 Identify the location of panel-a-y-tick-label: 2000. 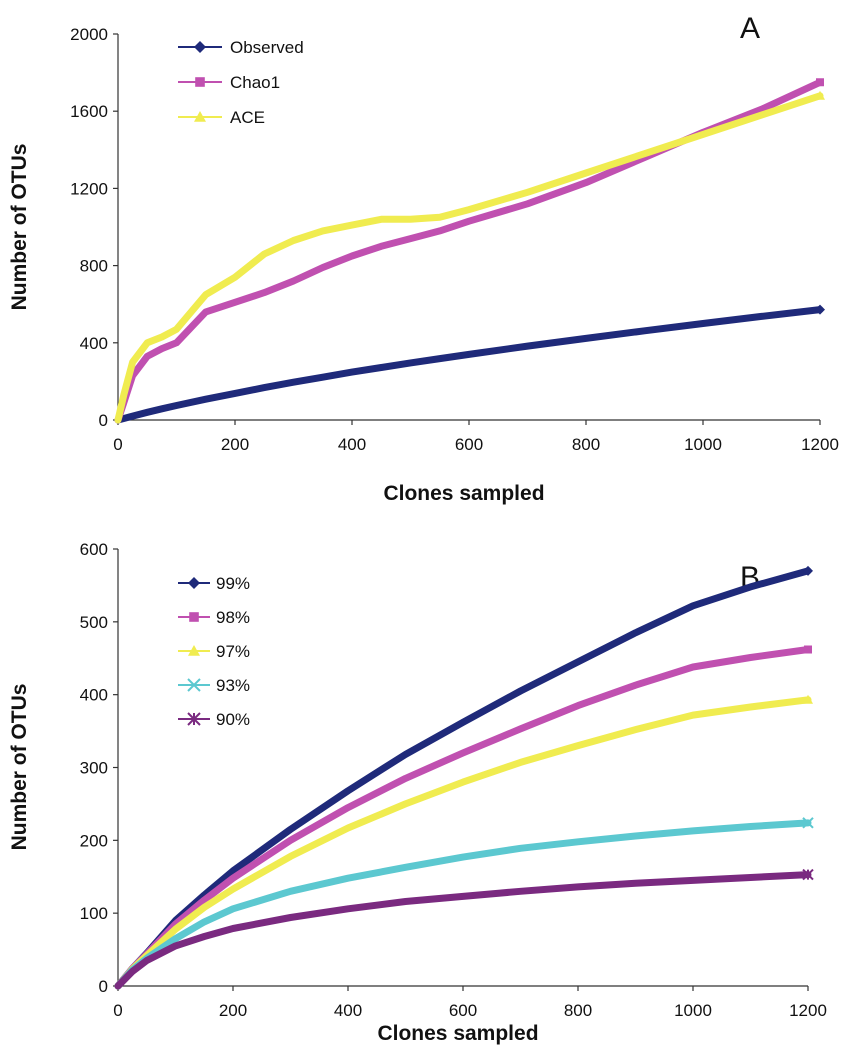
(89, 34).